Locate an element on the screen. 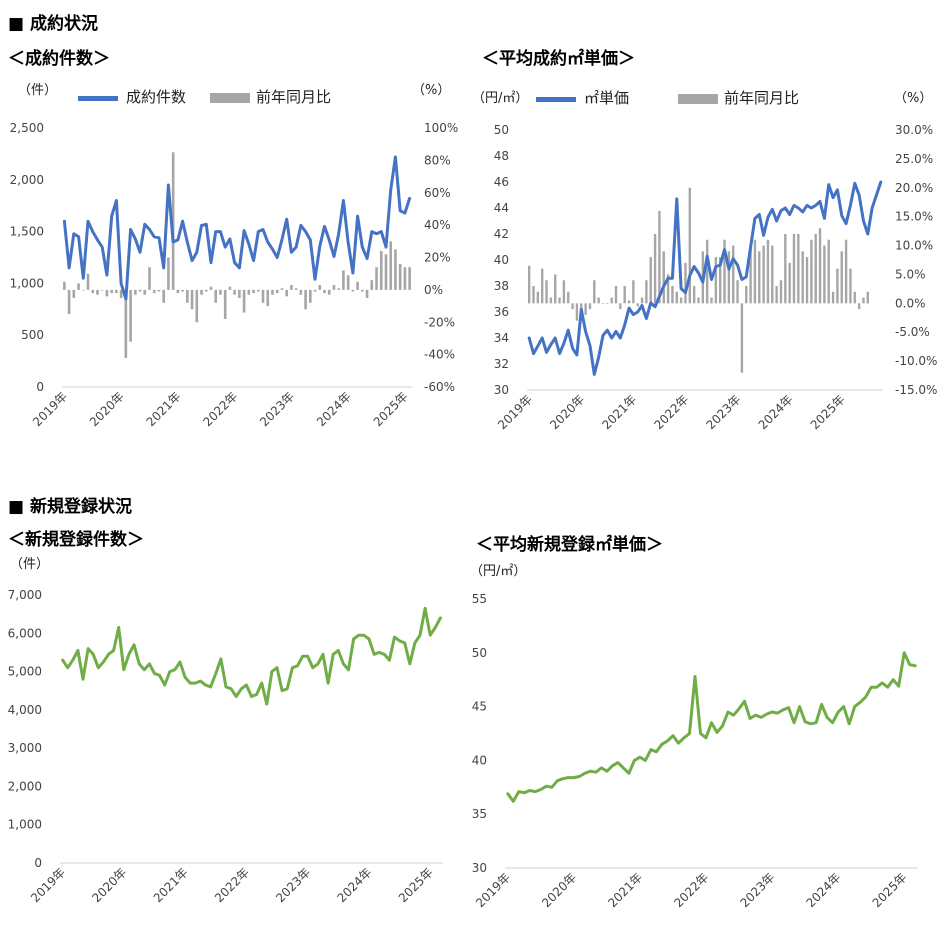  y-left-tick-label: 6,000 is located at coordinates (25, 633).